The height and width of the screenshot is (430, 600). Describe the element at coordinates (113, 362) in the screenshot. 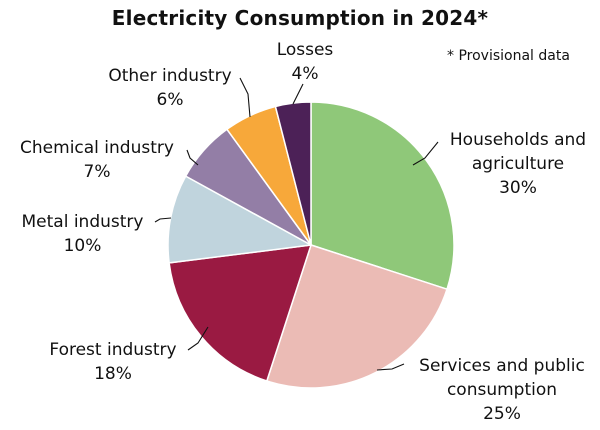

I see `slice-label: Forest industry 18%` at that location.